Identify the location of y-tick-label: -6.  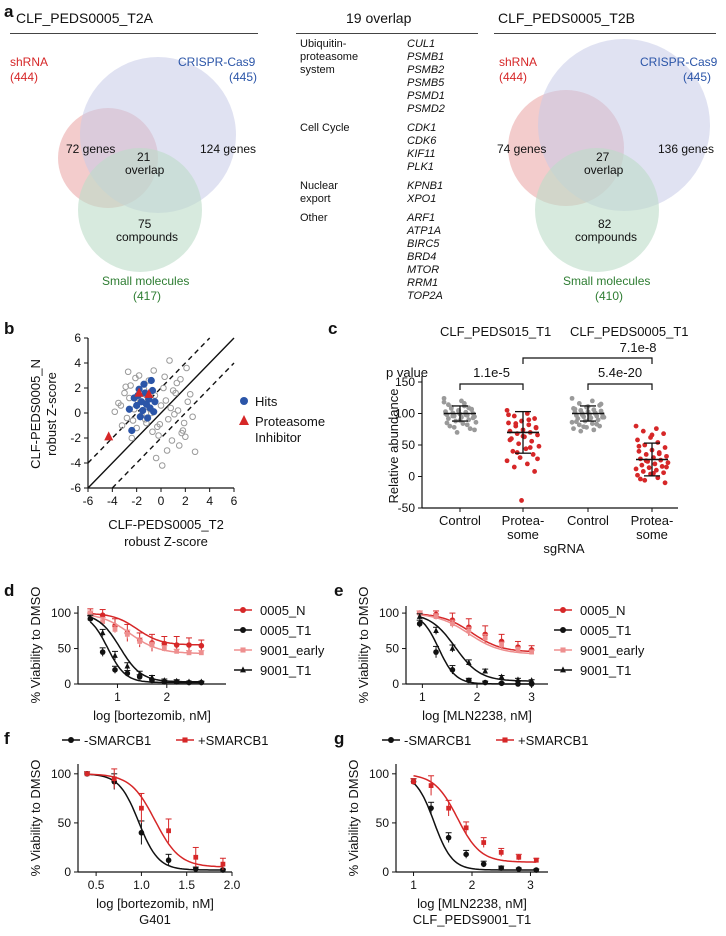
(75, 488).